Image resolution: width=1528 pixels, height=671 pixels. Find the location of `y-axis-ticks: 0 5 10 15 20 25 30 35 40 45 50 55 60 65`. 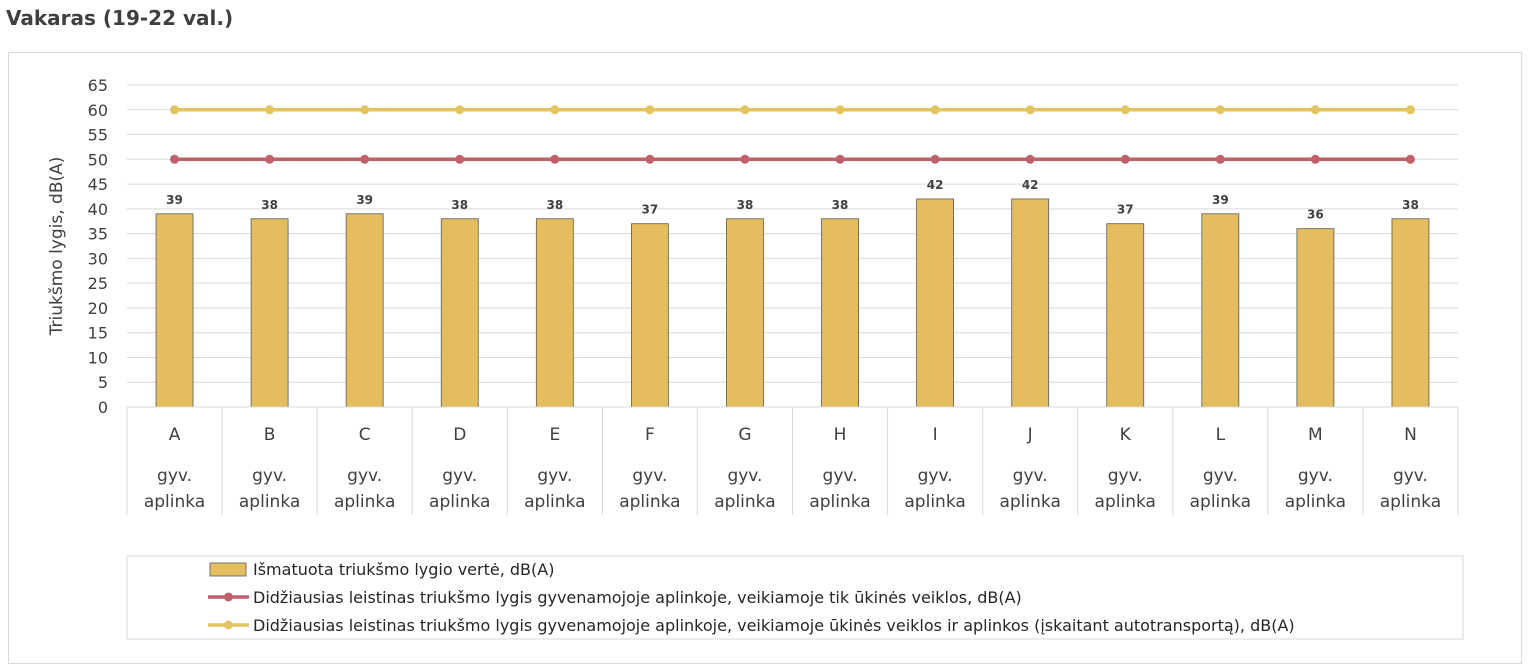

y-axis-ticks: 0 5 10 15 20 25 30 35 40 45 50 55 60 65 is located at coordinates (98, 246).